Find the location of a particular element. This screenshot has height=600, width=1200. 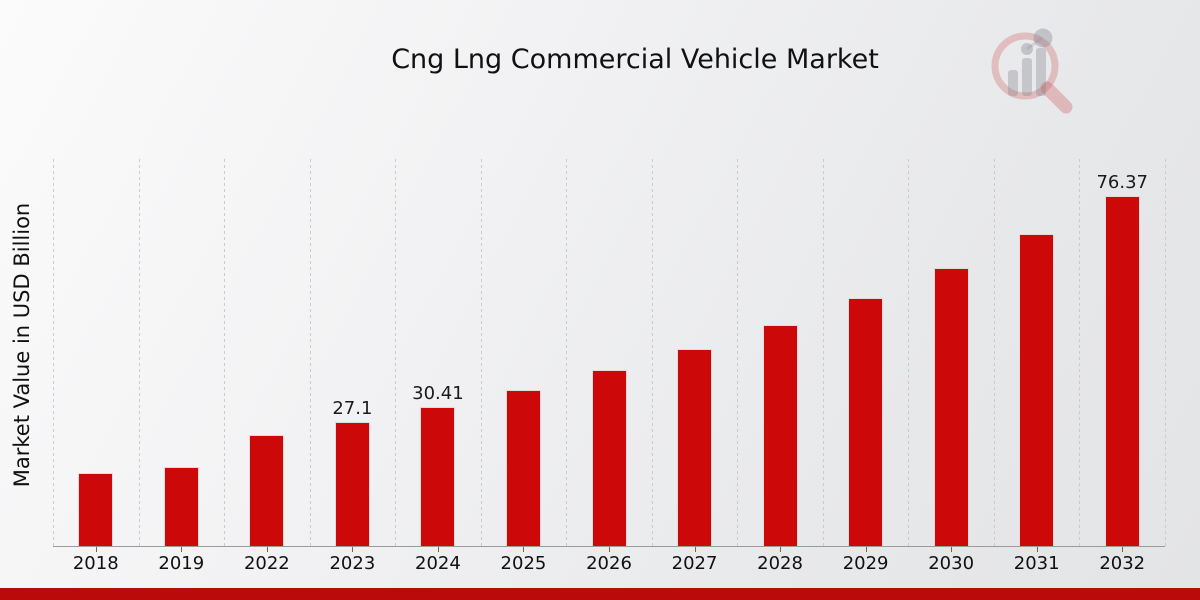

bar-2032 is located at coordinates (1122, 370).